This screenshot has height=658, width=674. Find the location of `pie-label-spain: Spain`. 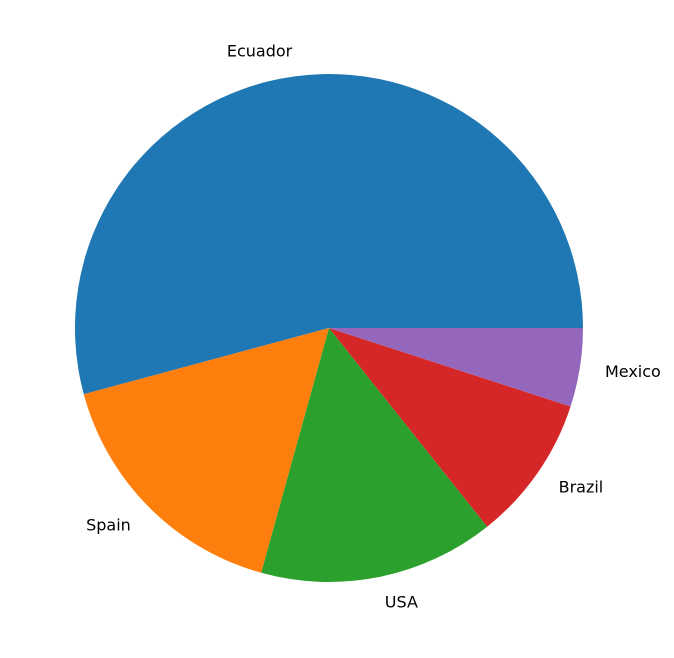

pie-label-spain: Spain is located at coordinates (108, 524).